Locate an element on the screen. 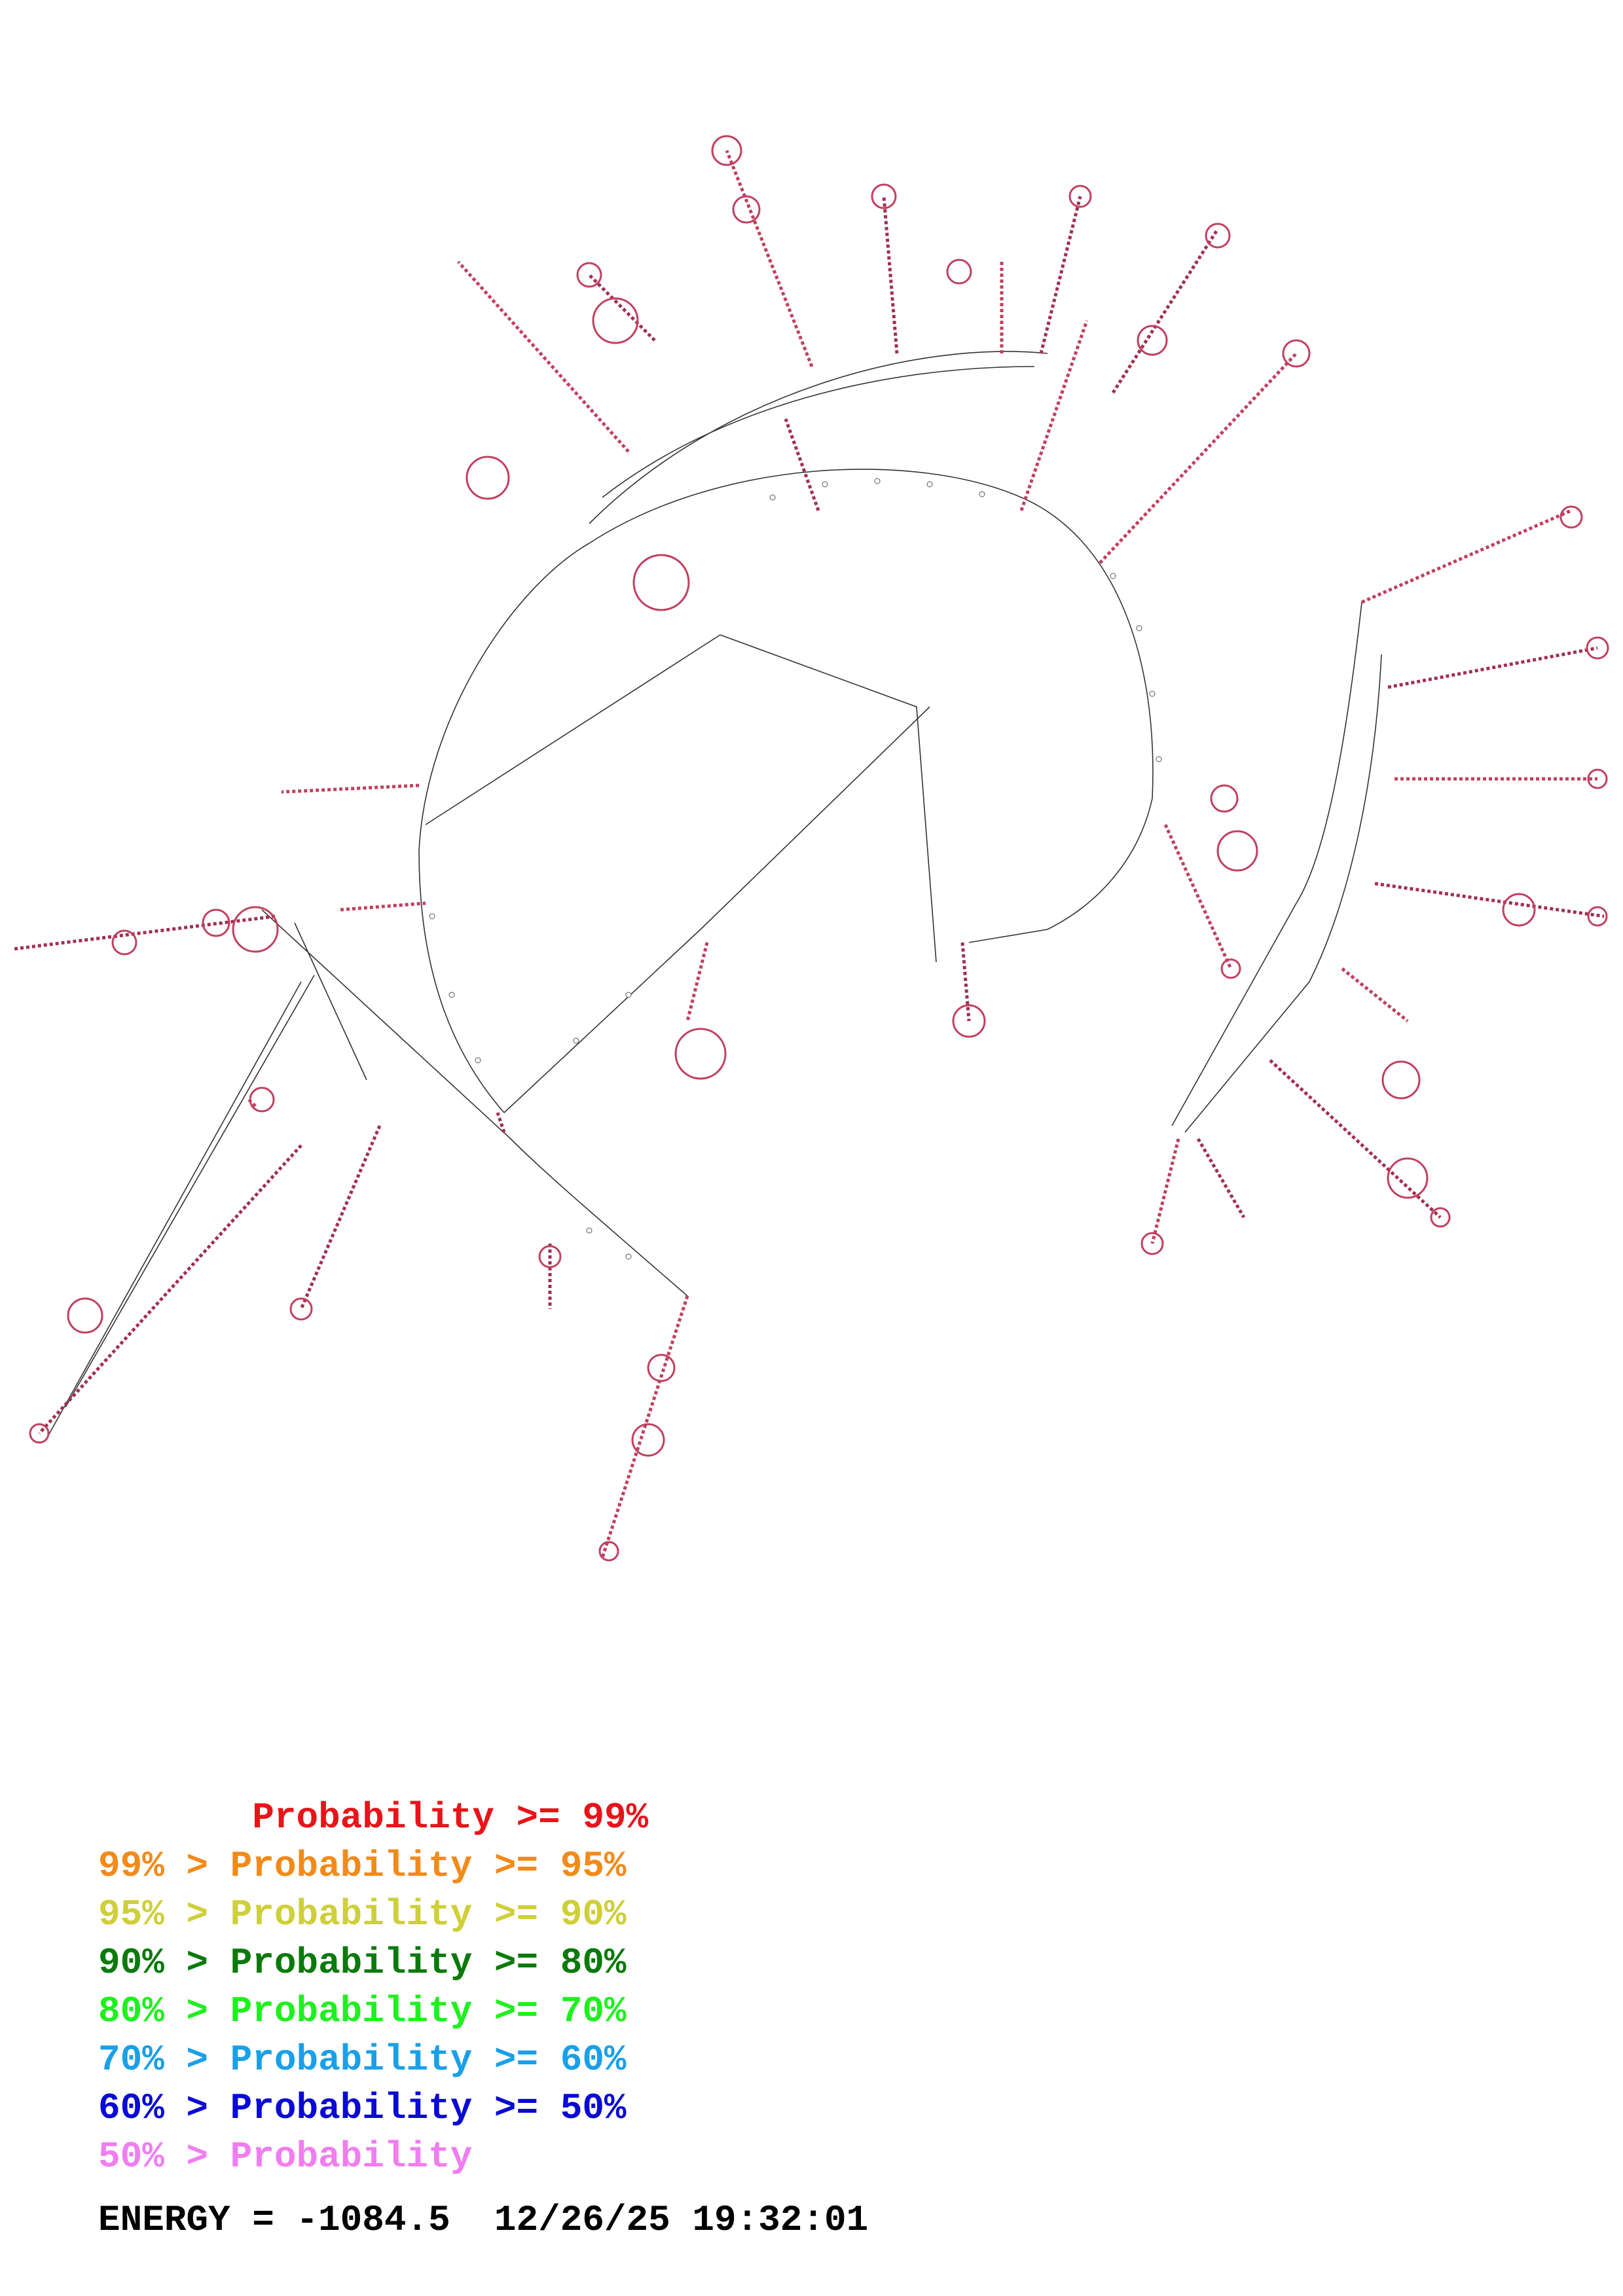 This screenshot has height=2296, width=1623. legend-prefix is located at coordinates (175, 1818).